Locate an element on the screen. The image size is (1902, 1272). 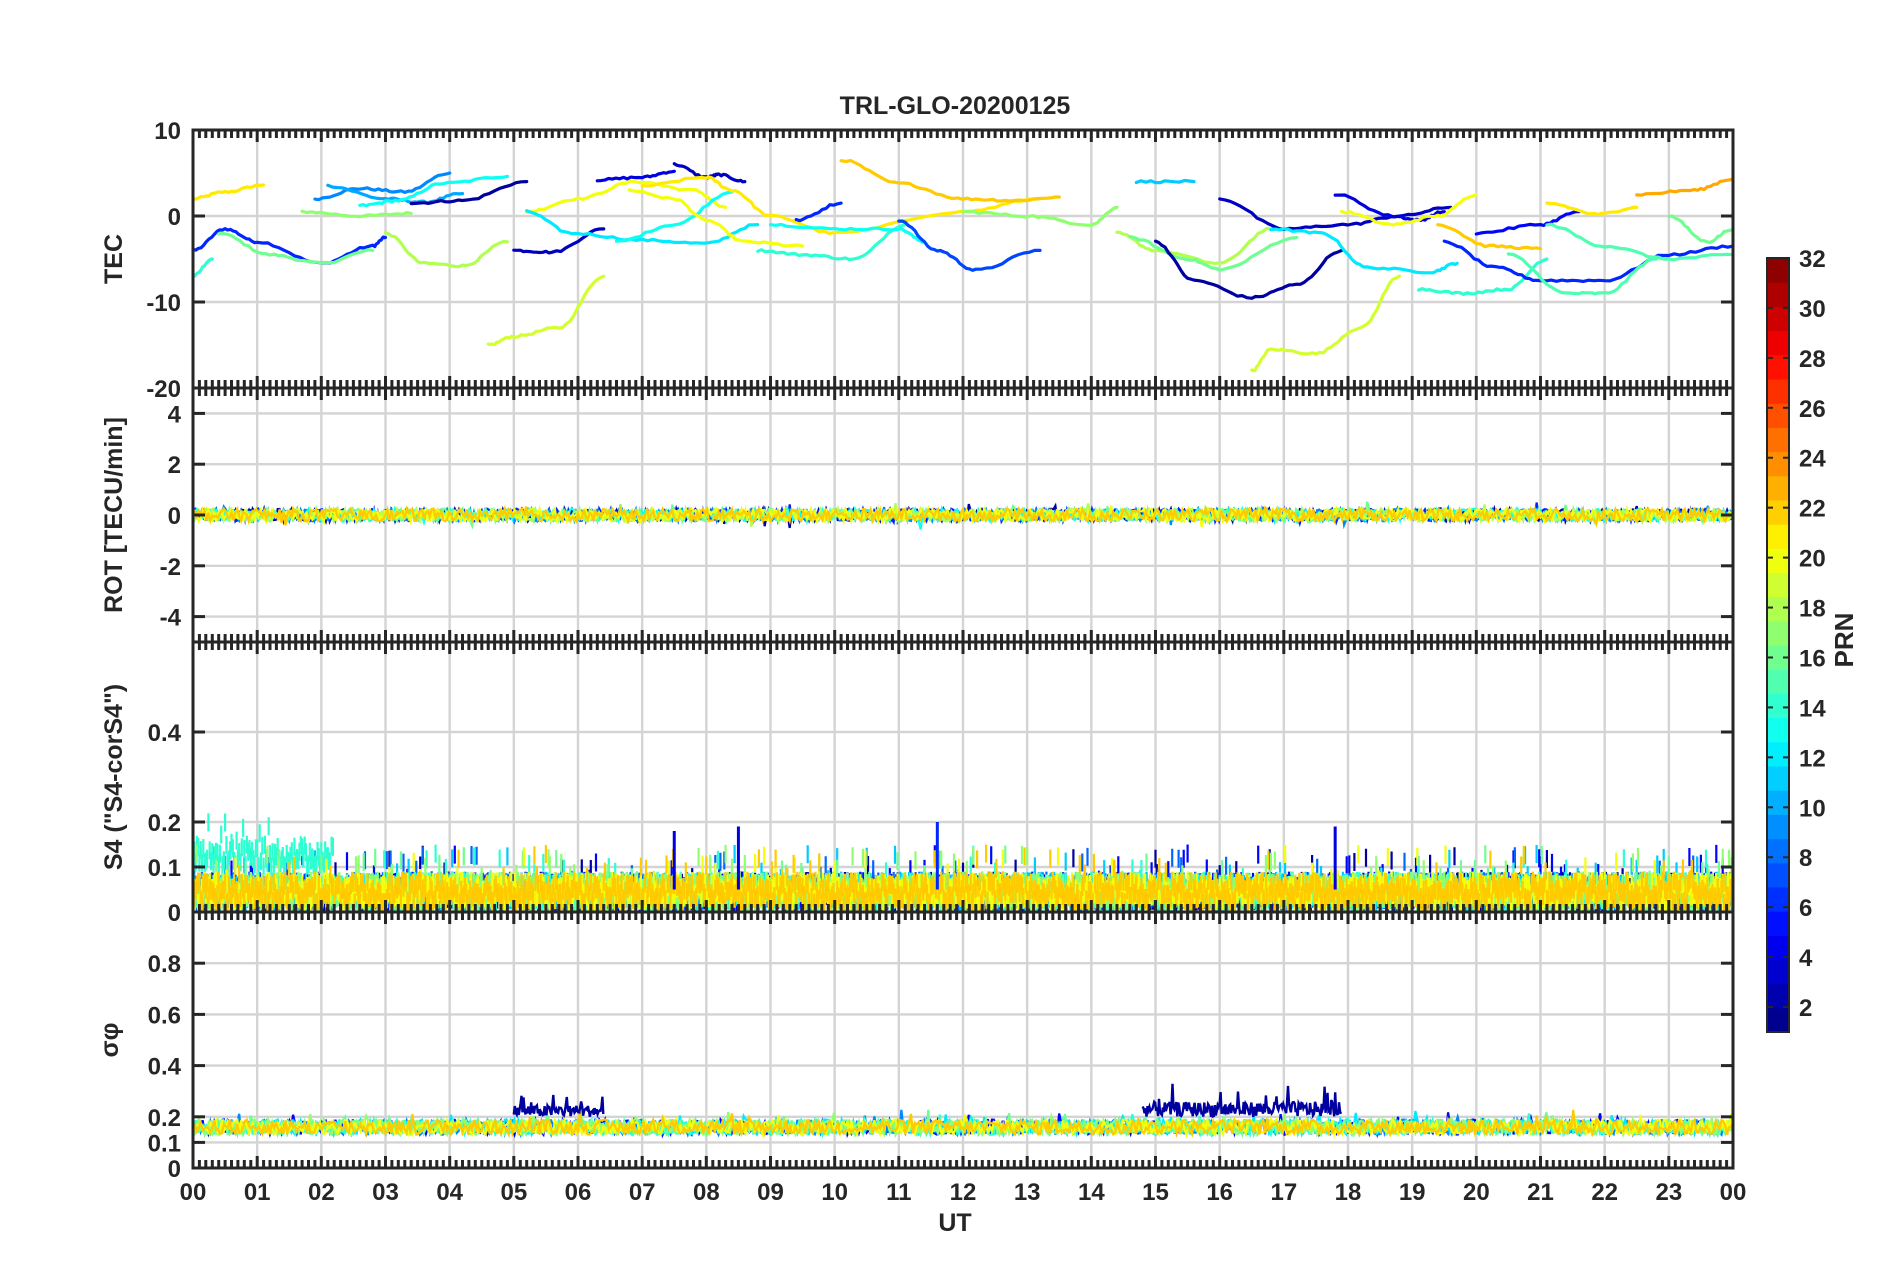
x-tick-label: 14 is located at coordinates (1091, 1192).